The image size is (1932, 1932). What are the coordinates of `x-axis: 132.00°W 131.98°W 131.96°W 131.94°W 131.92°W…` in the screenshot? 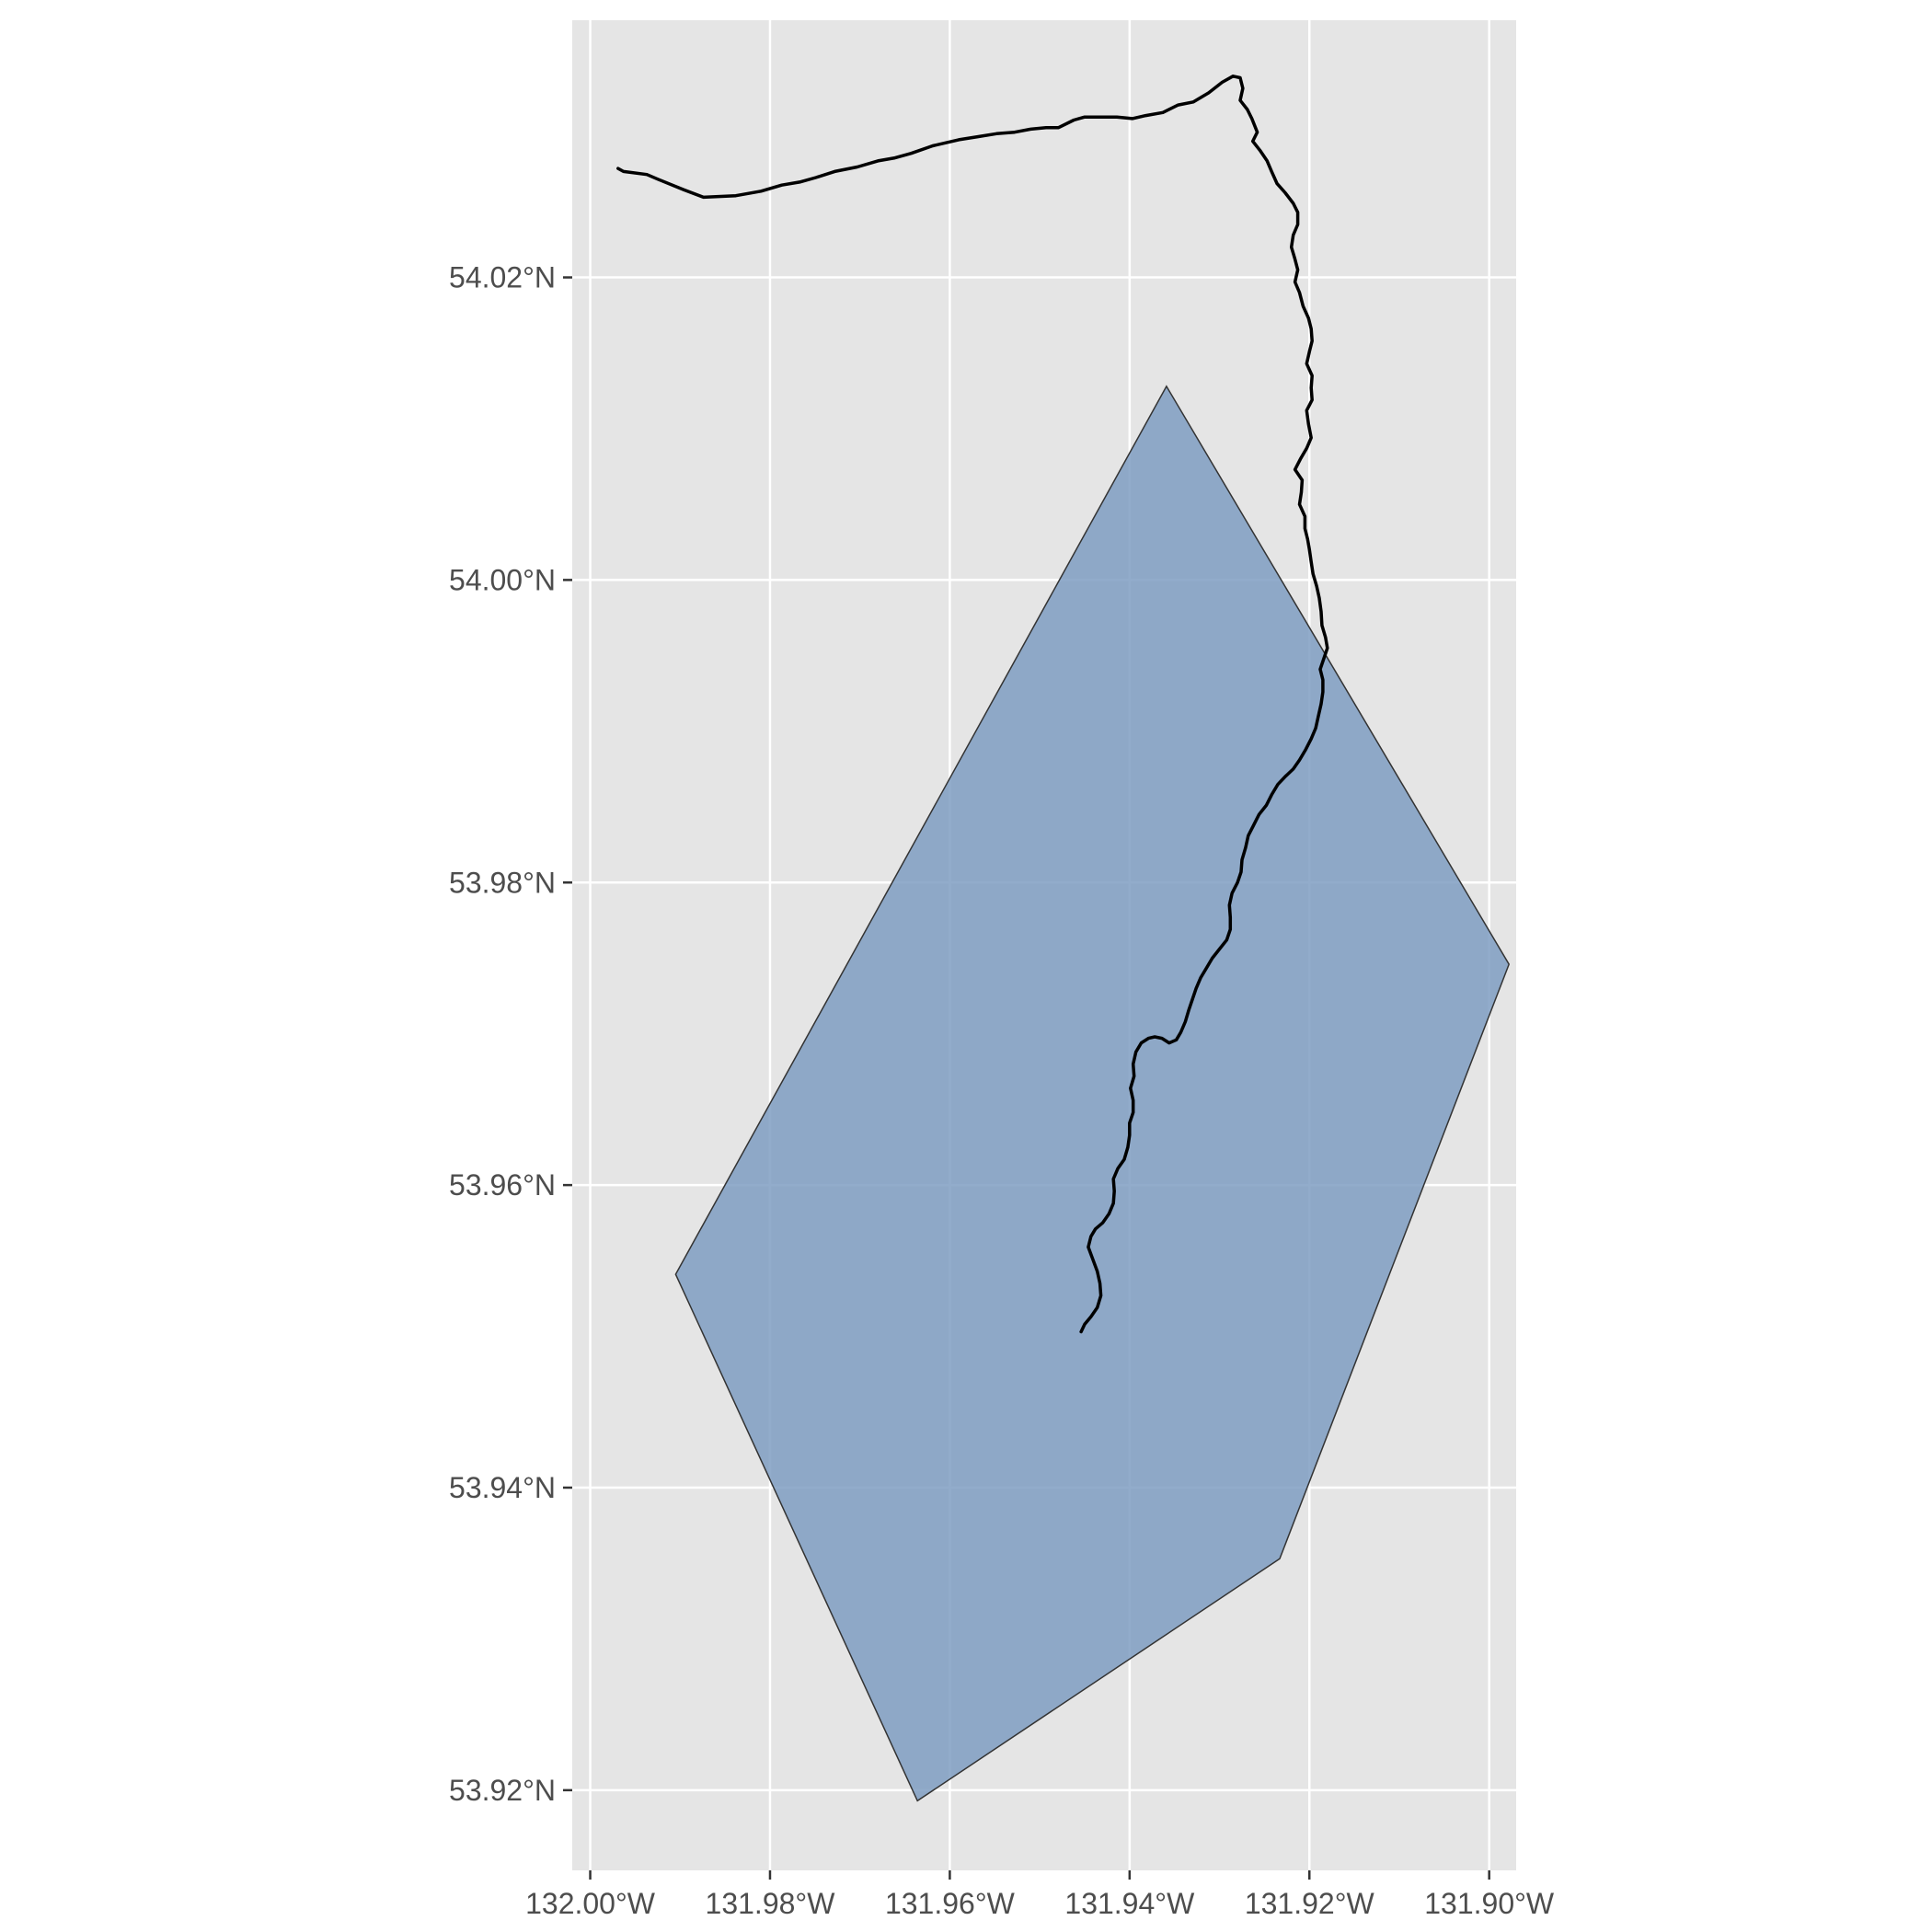 It's located at (1040, 1895).